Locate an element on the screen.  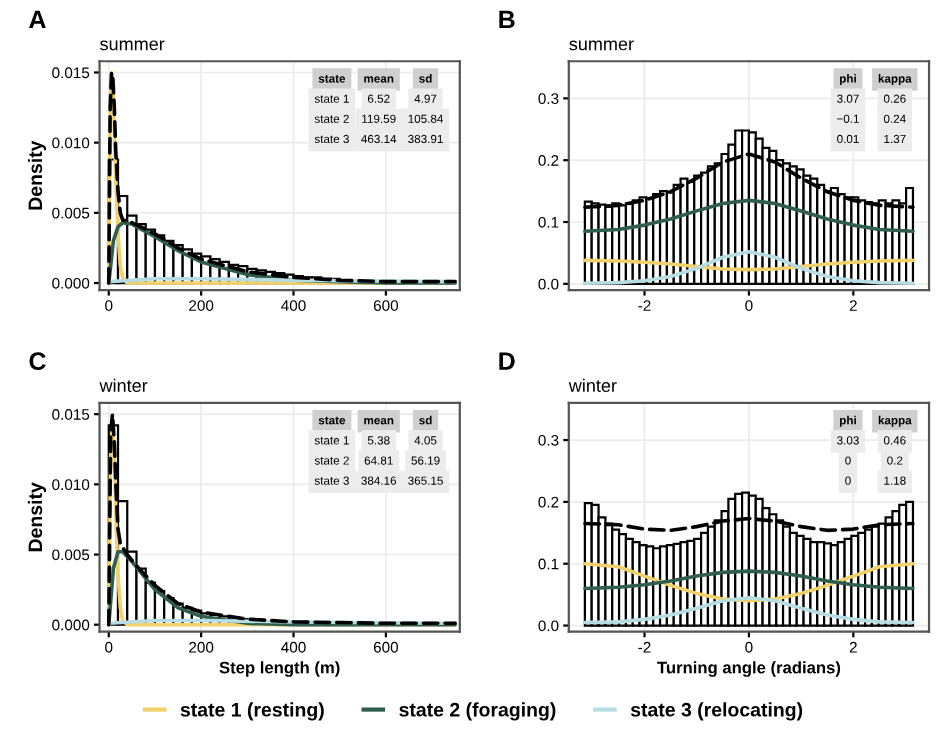
x-axis-title: Turning angle (radians) is located at coordinates (749, 669).